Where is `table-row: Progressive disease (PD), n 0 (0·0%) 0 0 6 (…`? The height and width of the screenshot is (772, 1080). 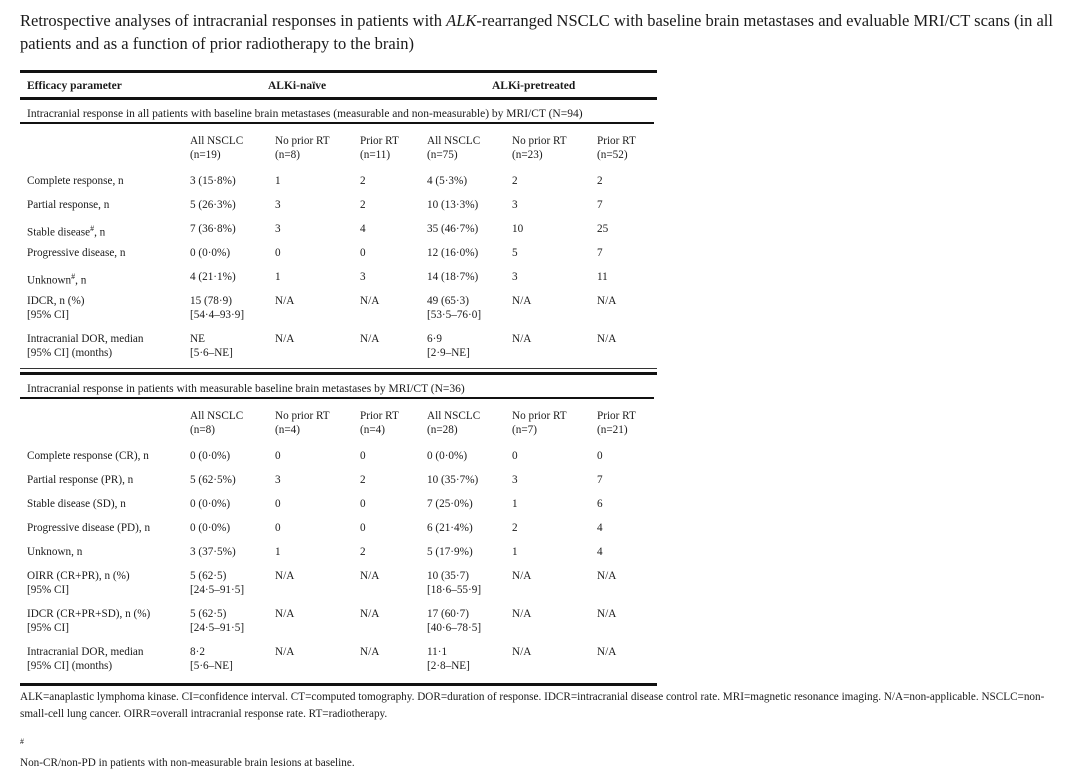
table-row: Progressive disease (PD), n 0 (0·0%) 0 0 6 (… is located at coordinates (338, 533).